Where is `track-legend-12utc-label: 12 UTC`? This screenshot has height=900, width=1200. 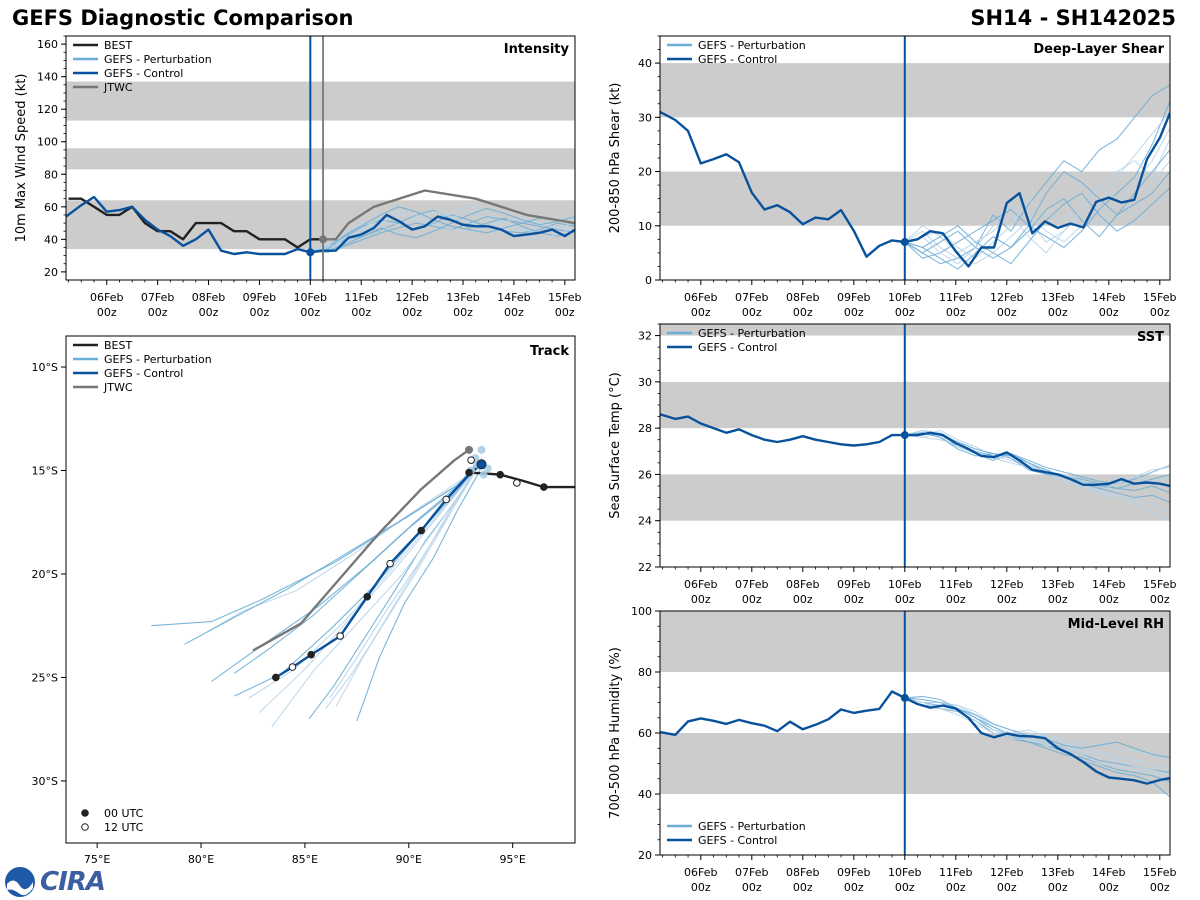
track-legend-12utc-label: 12 UTC is located at coordinates (124, 827).